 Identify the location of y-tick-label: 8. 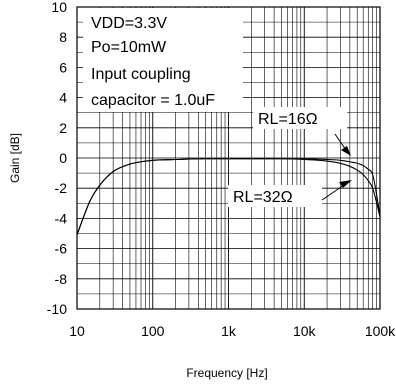
(63, 37).